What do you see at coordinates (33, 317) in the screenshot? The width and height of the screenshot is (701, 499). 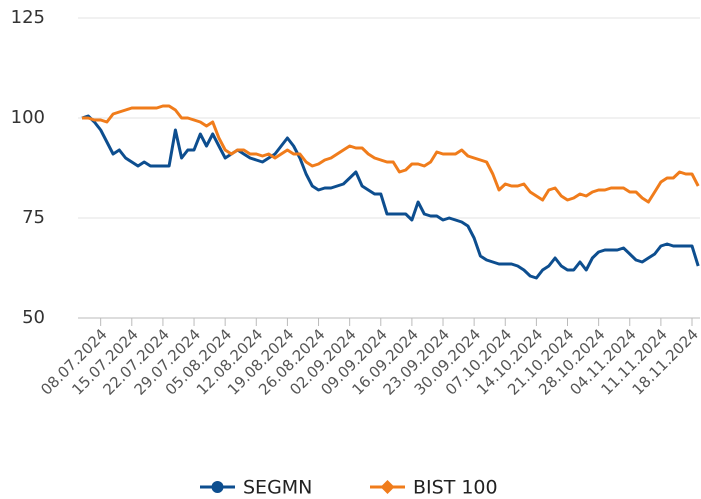 I see `y-tick-label: 50` at bounding box center [33, 317].